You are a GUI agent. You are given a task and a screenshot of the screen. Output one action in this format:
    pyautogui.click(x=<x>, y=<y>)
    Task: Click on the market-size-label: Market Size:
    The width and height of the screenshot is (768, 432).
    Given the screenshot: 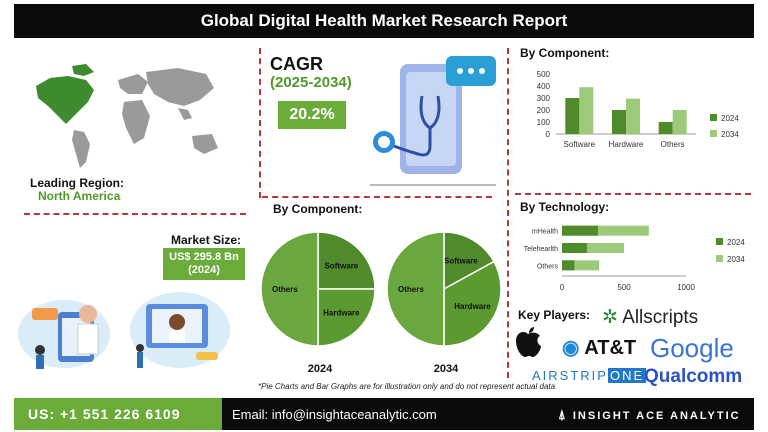 What is the action you would take?
    pyautogui.click(x=206, y=240)
    